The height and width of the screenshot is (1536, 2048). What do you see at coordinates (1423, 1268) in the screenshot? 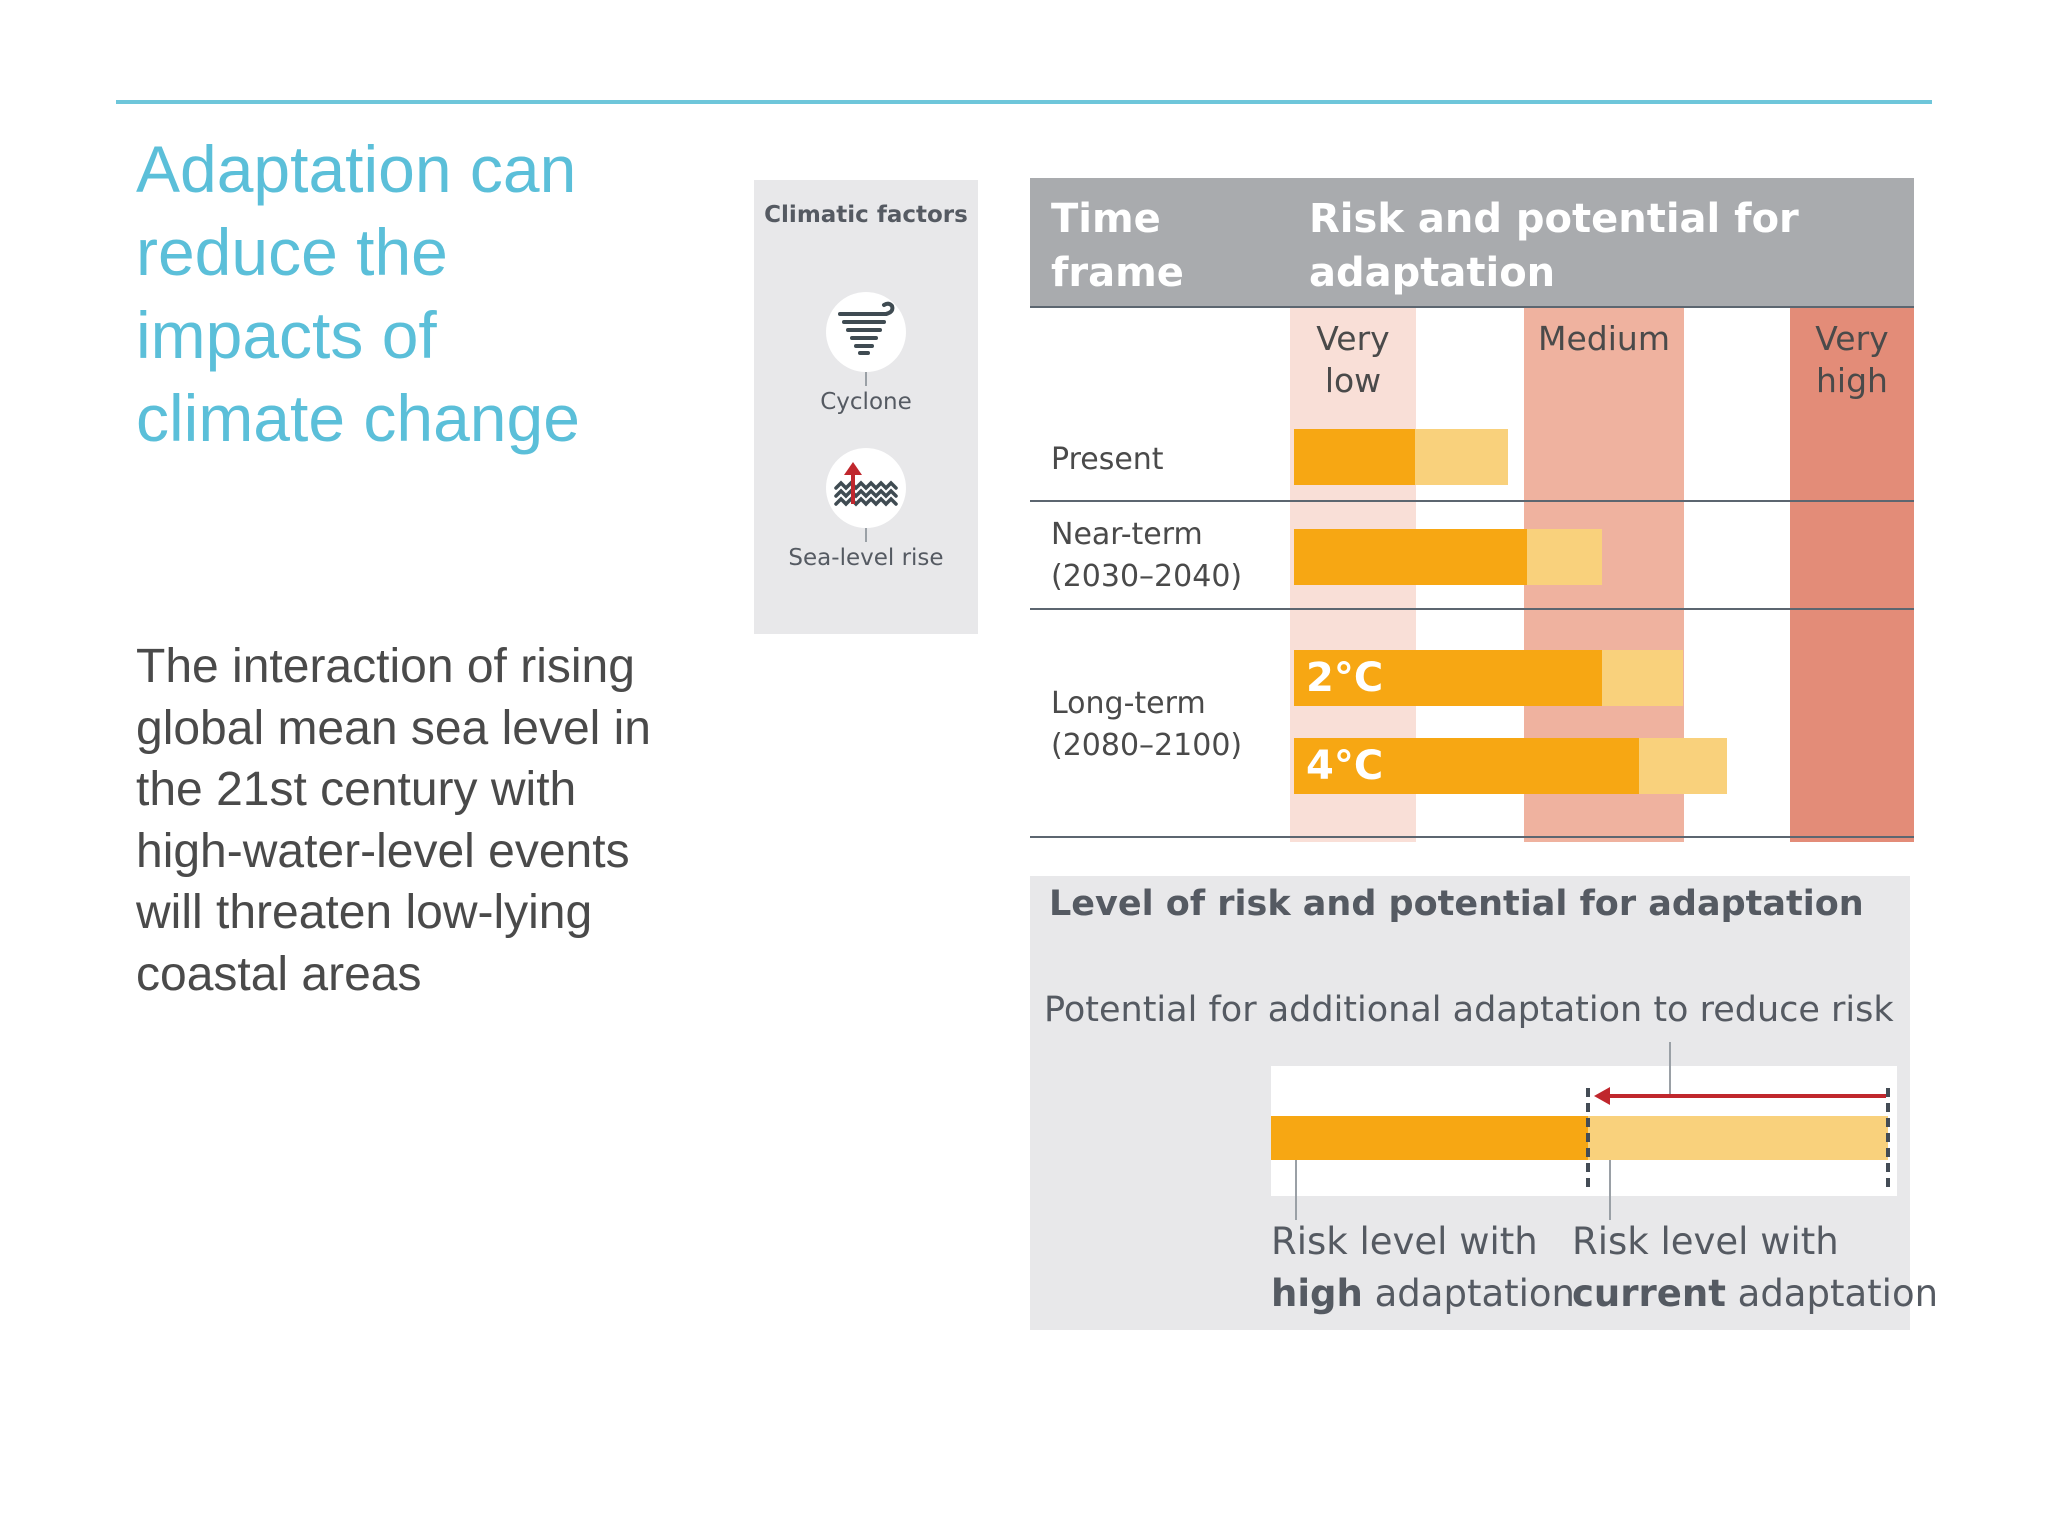
I see `legend-label-high: Risk level with high adaptation` at bounding box center [1423, 1268].